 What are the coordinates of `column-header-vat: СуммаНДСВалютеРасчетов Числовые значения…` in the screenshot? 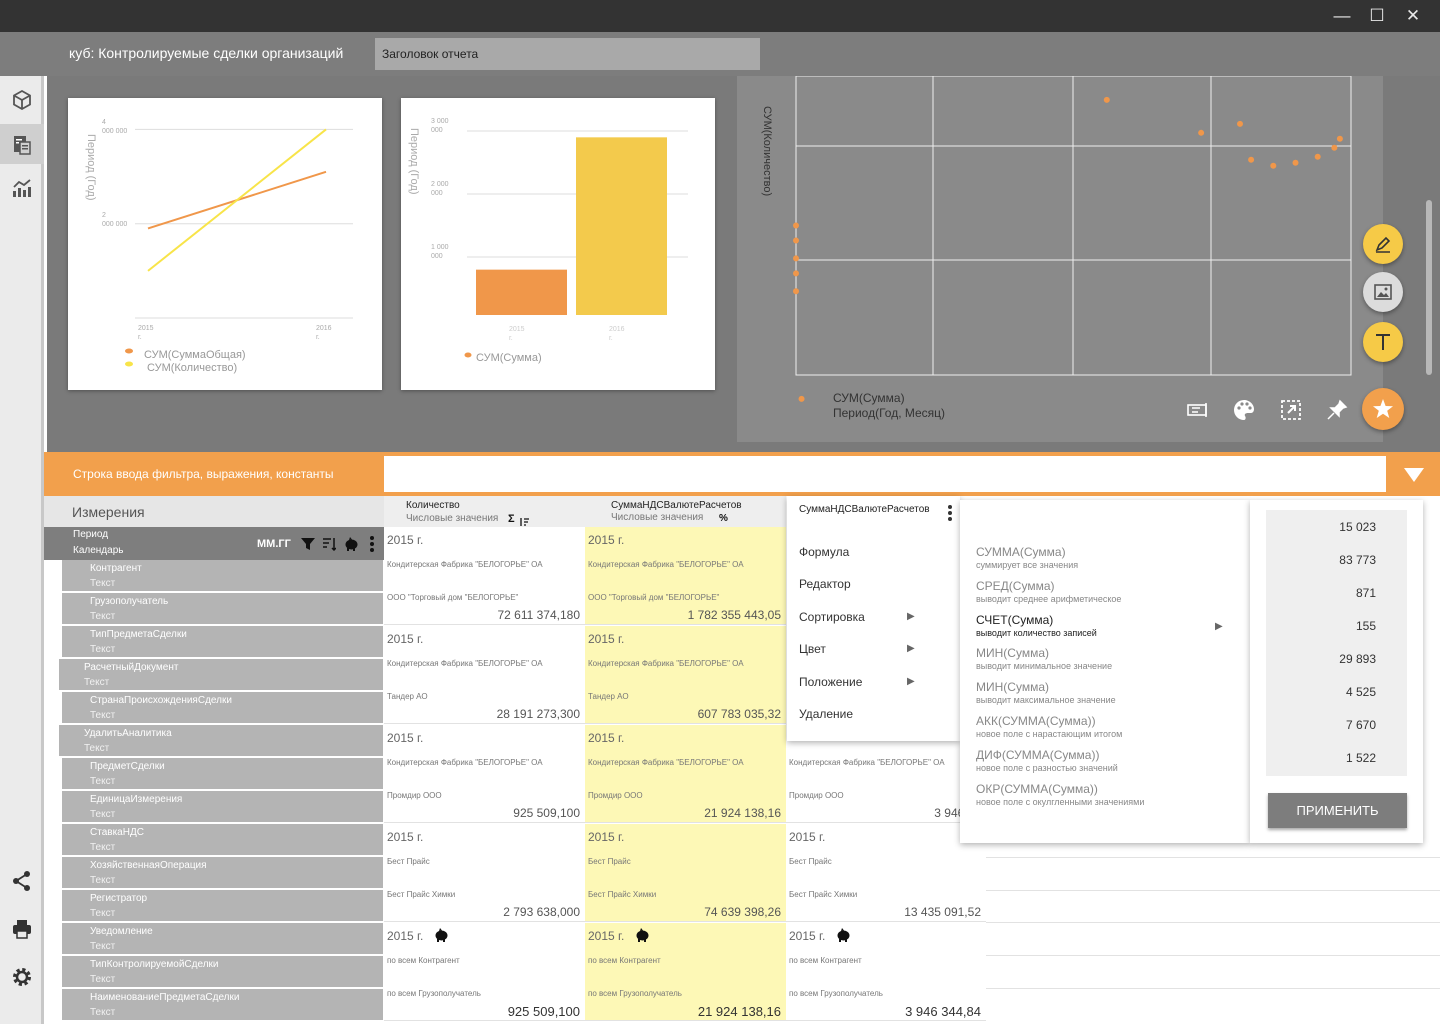 It's located at (685, 511).